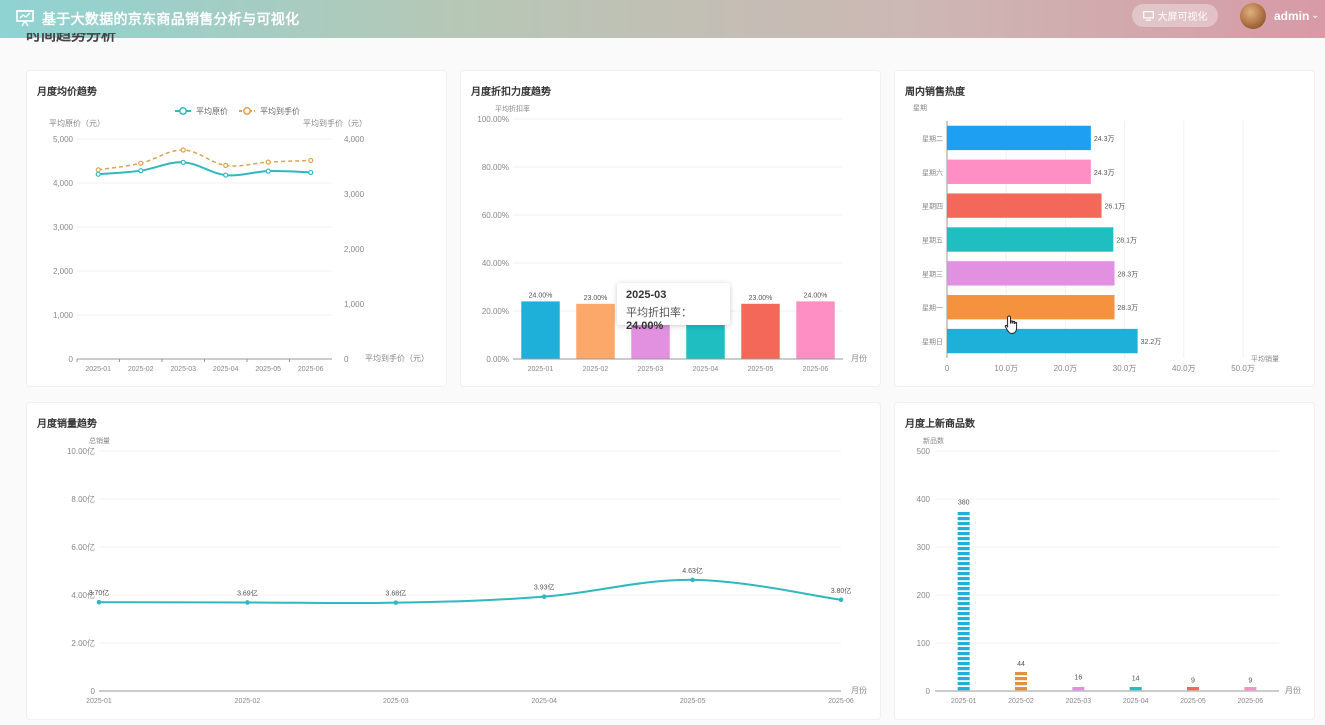 This screenshot has width=1325, height=725. I want to click on x-tick-label: 2025-06, so click(816, 369).